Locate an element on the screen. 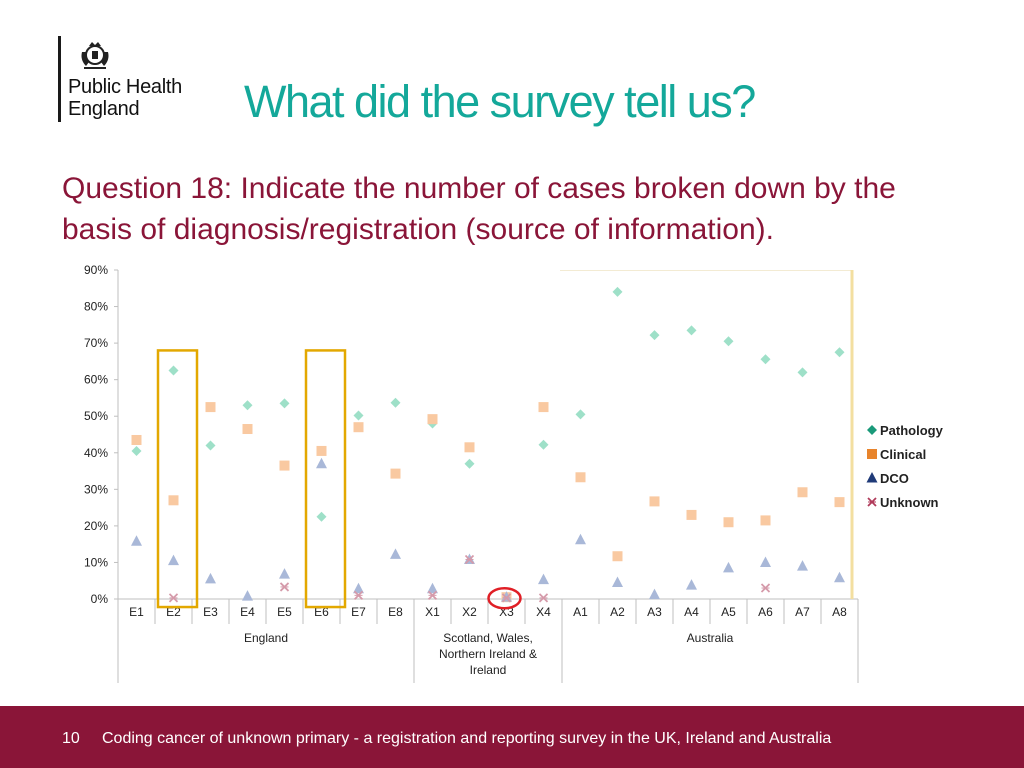  x-group-label-line: England is located at coordinates (266, 638).